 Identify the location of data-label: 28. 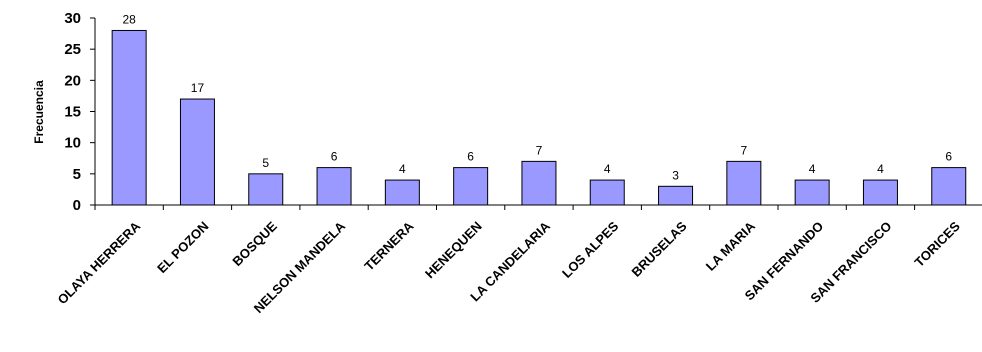
(129, 19).